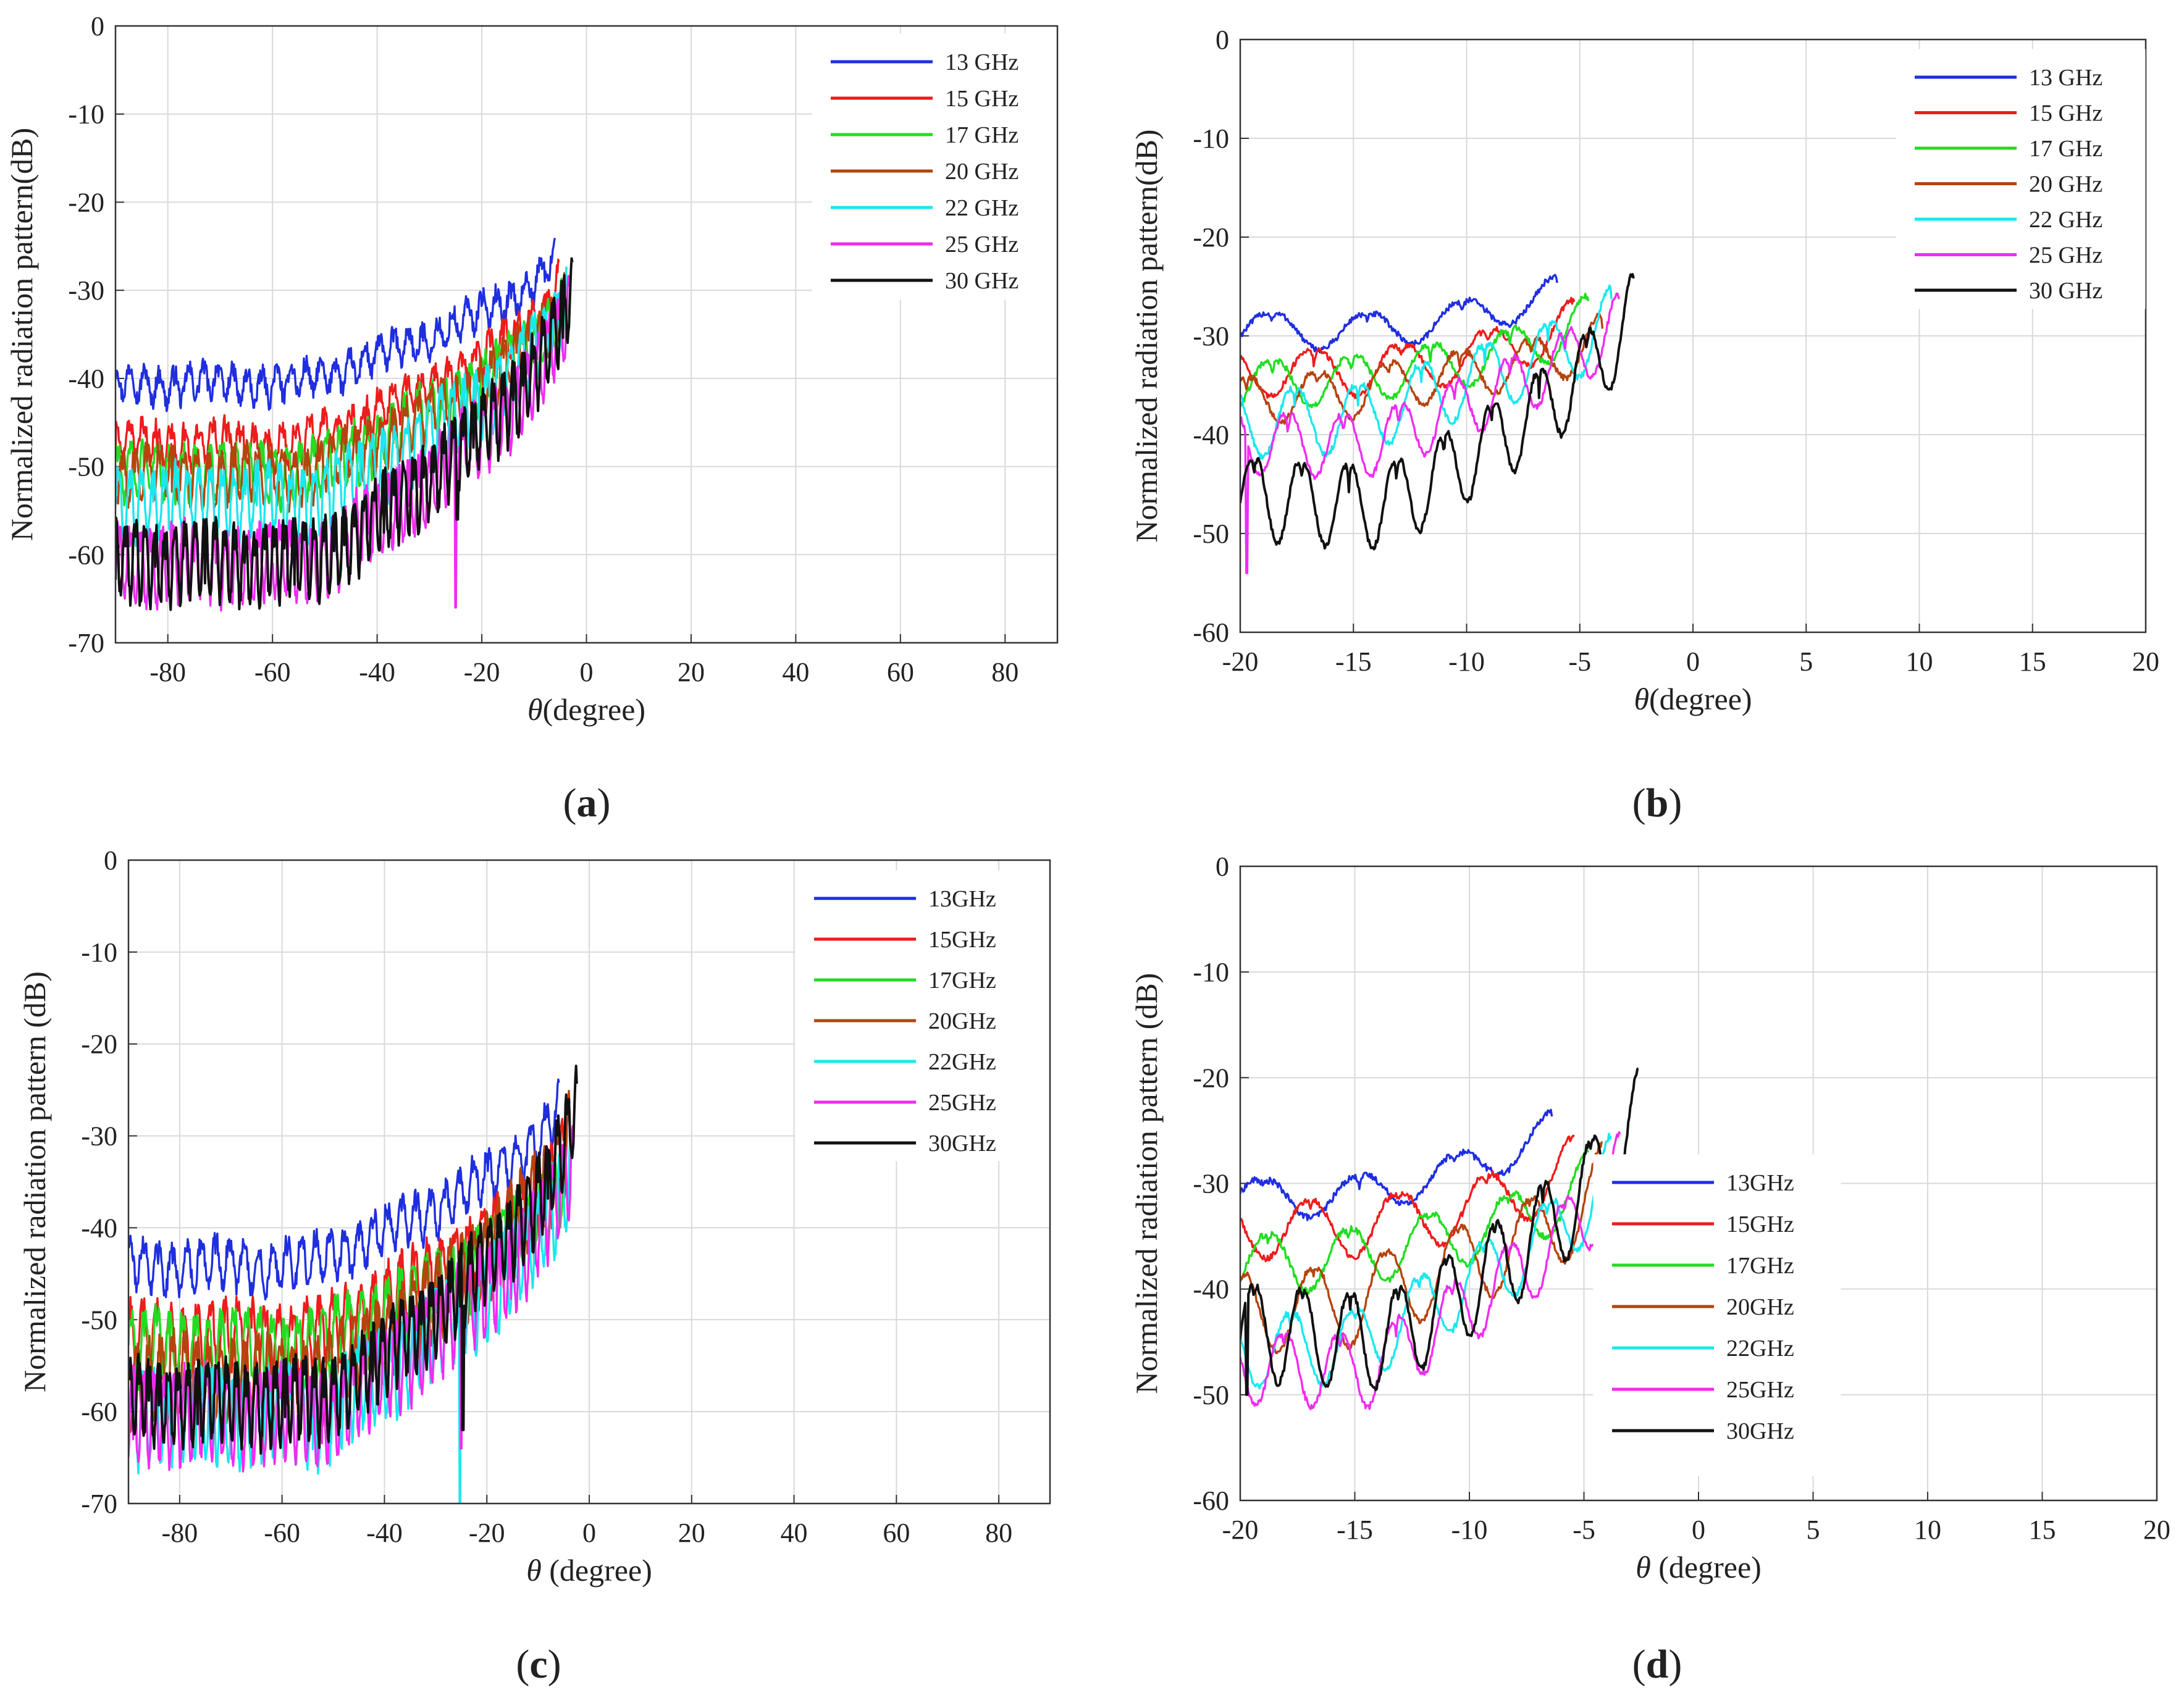 The width and height of the screenshot is (2184, 1690). I want to click on x-tick-label: -10, so click(1469, 1530).